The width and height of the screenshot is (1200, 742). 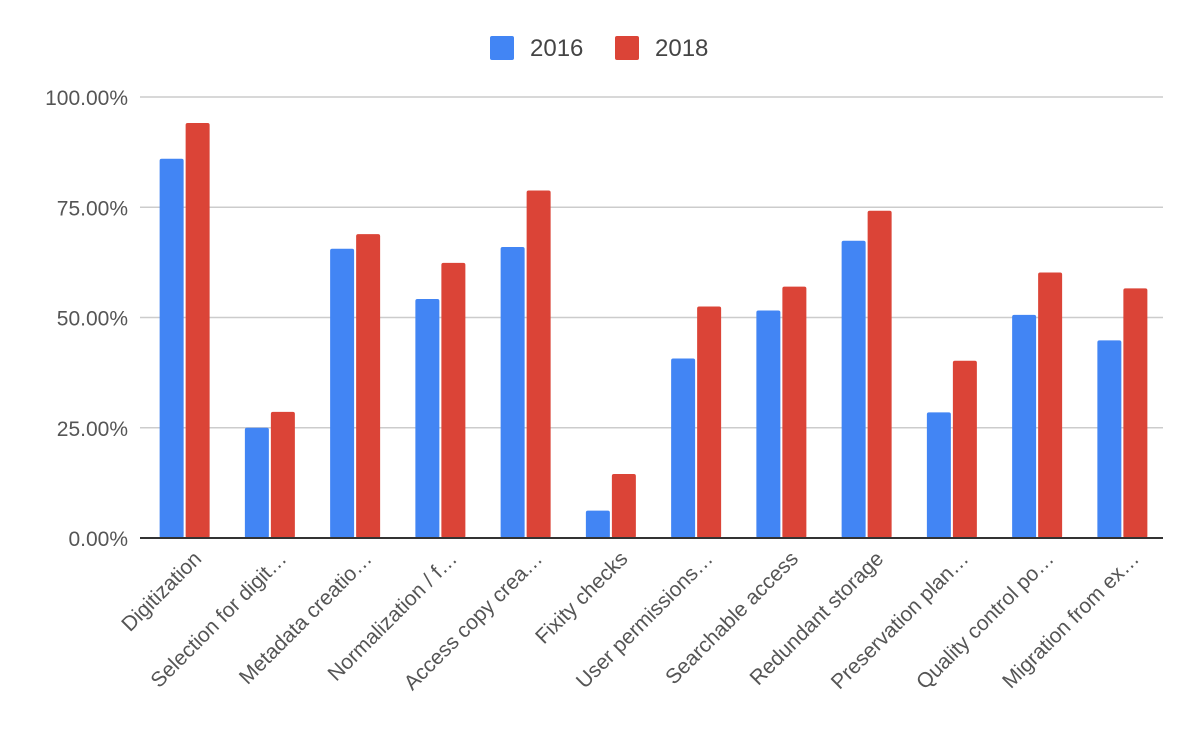 I want to click on legend-swatch-2016, so click(x=502, y=48).